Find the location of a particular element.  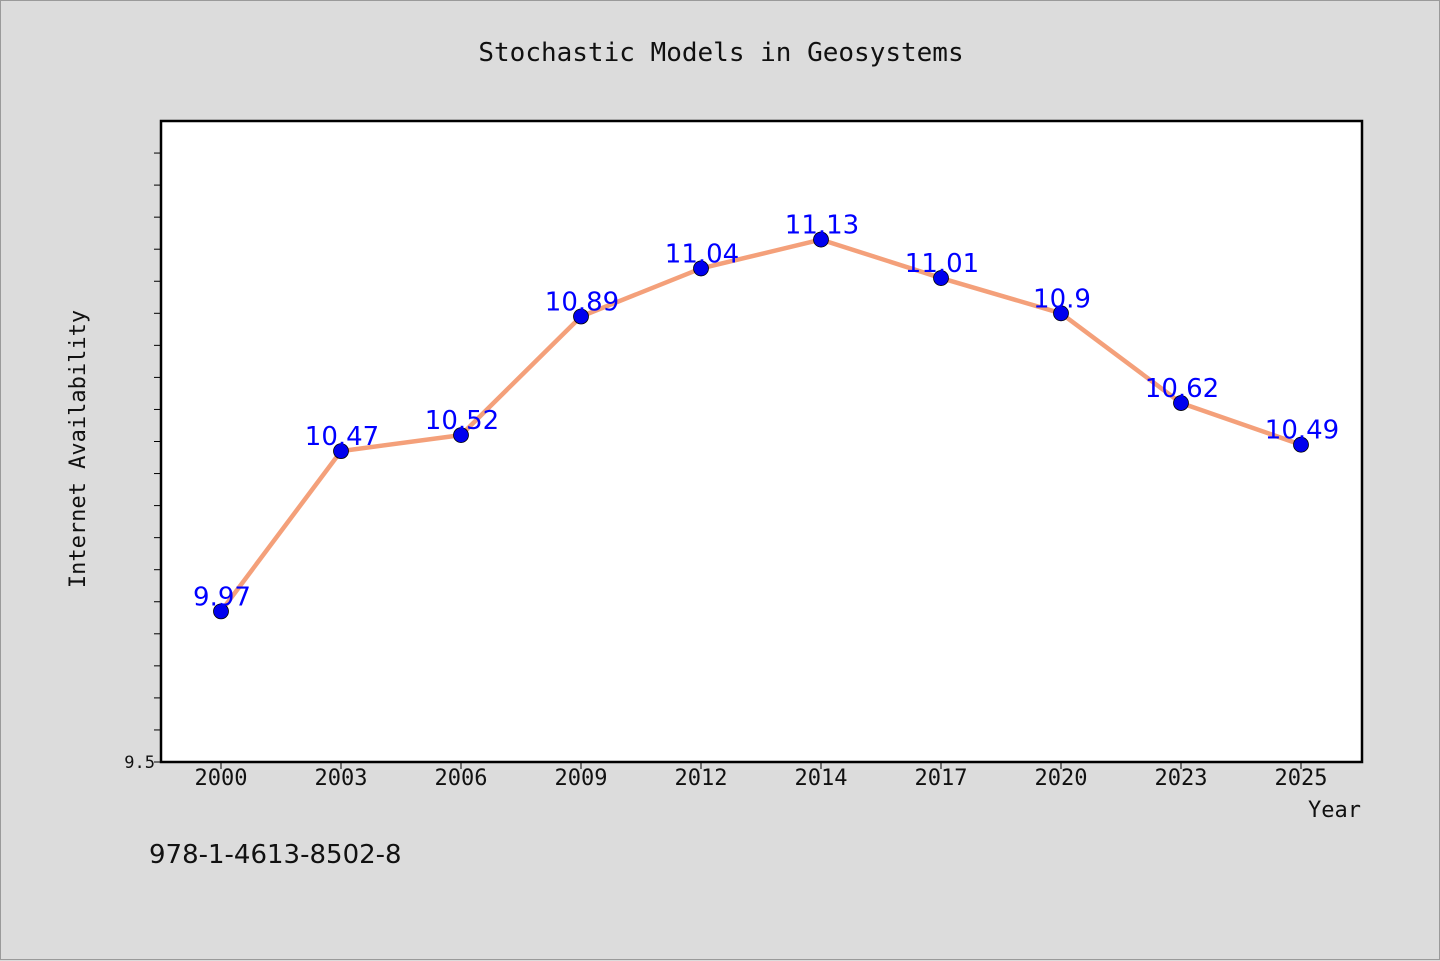

isbn-label: 978-1-4613-8502-8 is located at coordinates (275, 855).